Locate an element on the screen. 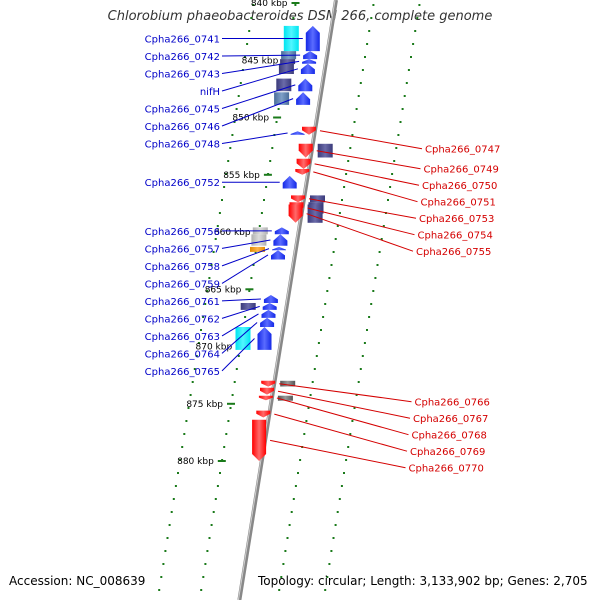  gene-label-Cpha266_0749: Cpha266_0749 is located at coordinates (461, 170).